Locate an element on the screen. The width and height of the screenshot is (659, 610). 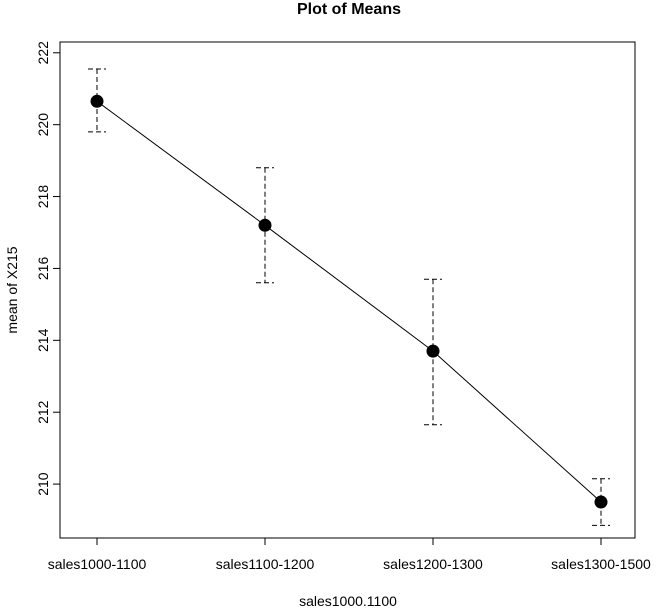
x-tick-label: sales1300-1500 is located at coordinates (601, 564).